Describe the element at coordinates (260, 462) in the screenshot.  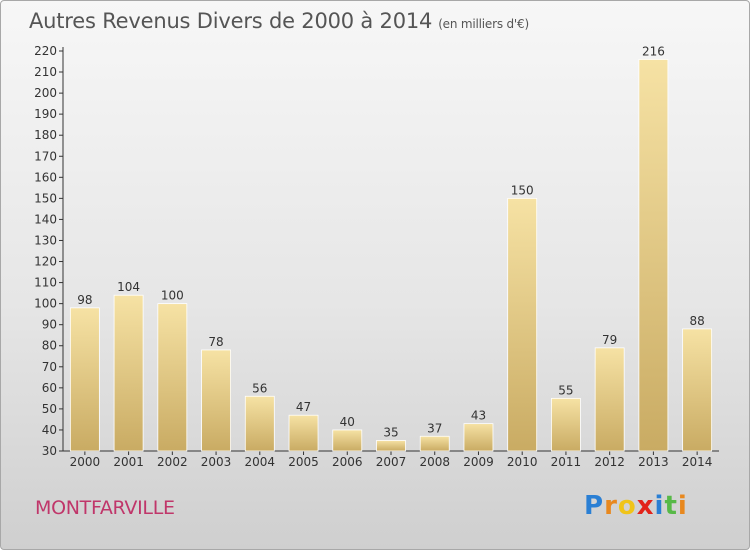
I see `x-tick-label: 2004` at that location.